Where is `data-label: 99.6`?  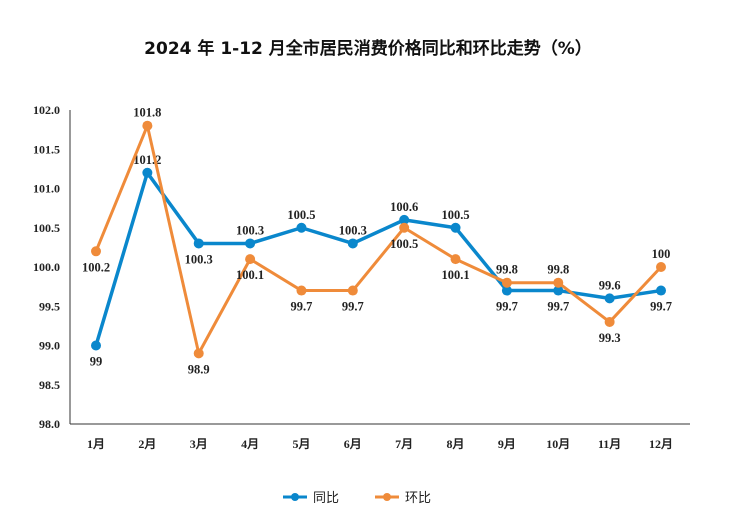 data-label: 99.6 is located at coordinates (610, 285).